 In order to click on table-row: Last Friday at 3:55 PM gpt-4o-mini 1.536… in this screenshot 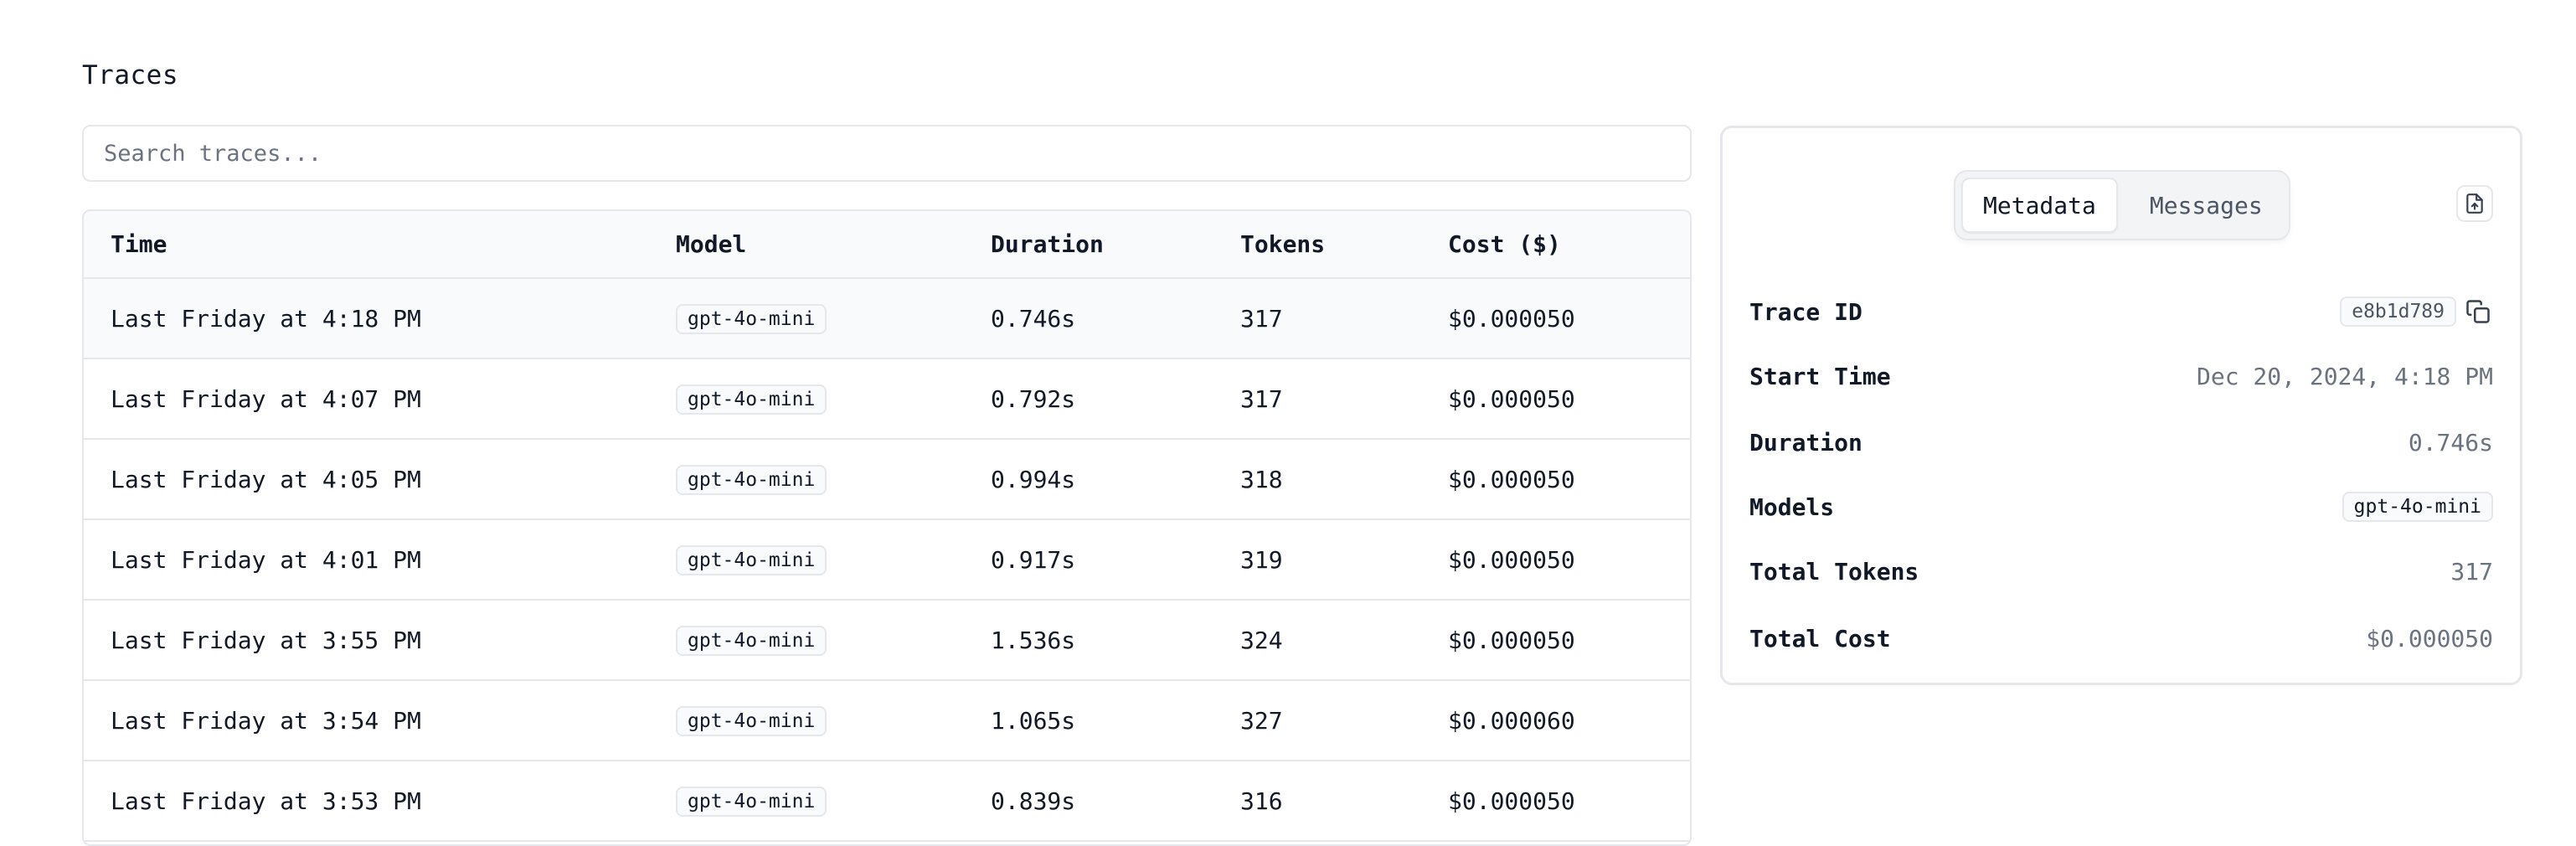, I will do `click(887, 640)`.